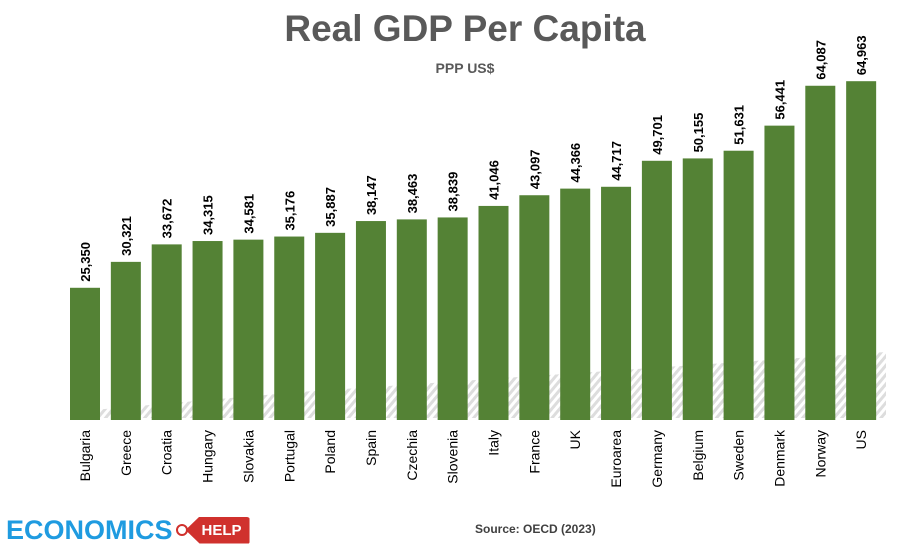 The height and width of the screenshot is (550, 900). Describe the element at coordinates (289, 456) in the screenshot. I see `category-label-portugal: Portugal` at that location.